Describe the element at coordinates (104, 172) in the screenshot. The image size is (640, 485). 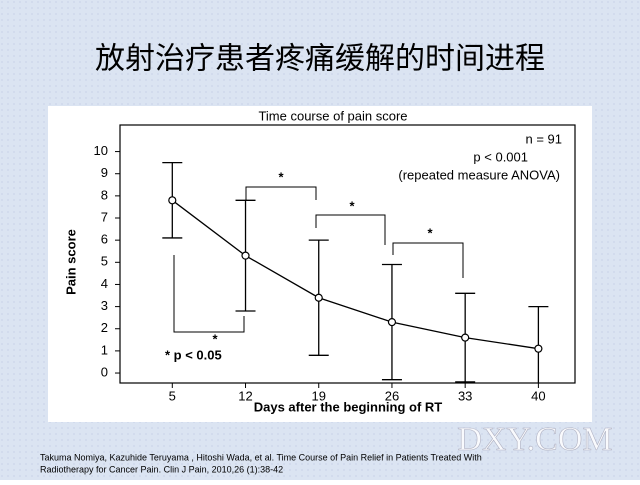
I see `y-tick-label: 9` at that location.